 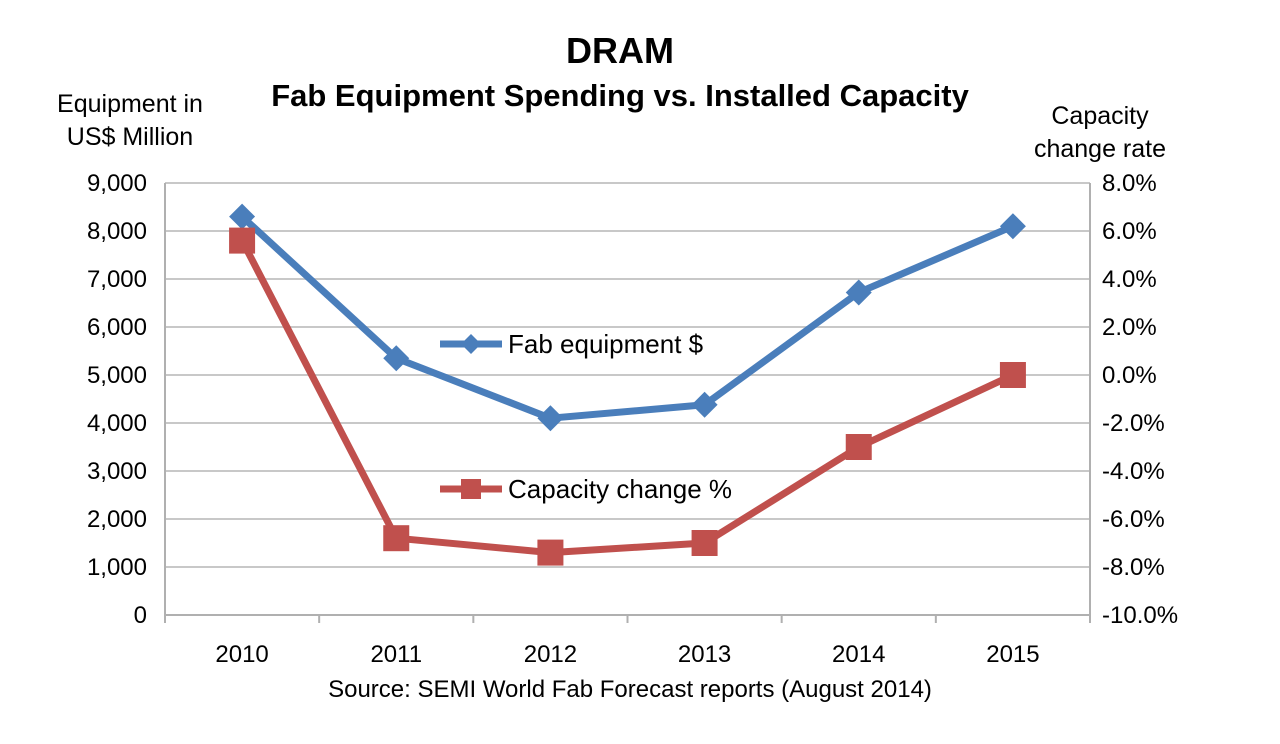 What do you see at coordinates (1129, 327) in the screenshot?
I see `y-right-tick-label: 2.0%` at bounding box center [1129, 327].